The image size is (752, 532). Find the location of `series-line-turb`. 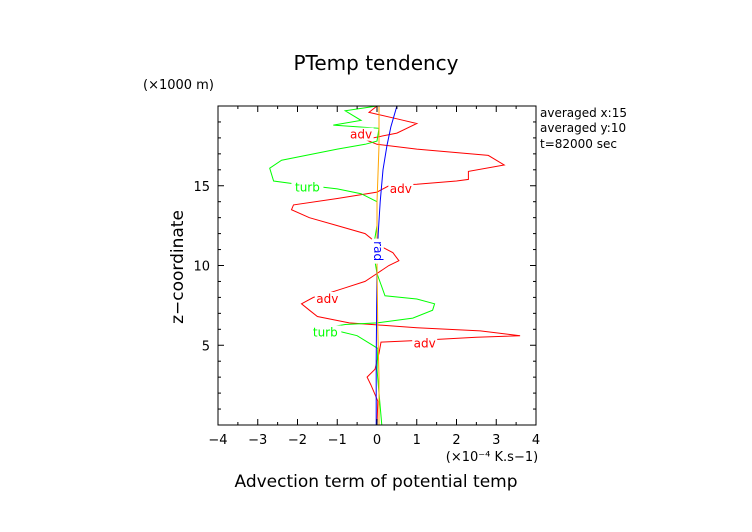

series-line-turb is located at coordinates (352, 265).